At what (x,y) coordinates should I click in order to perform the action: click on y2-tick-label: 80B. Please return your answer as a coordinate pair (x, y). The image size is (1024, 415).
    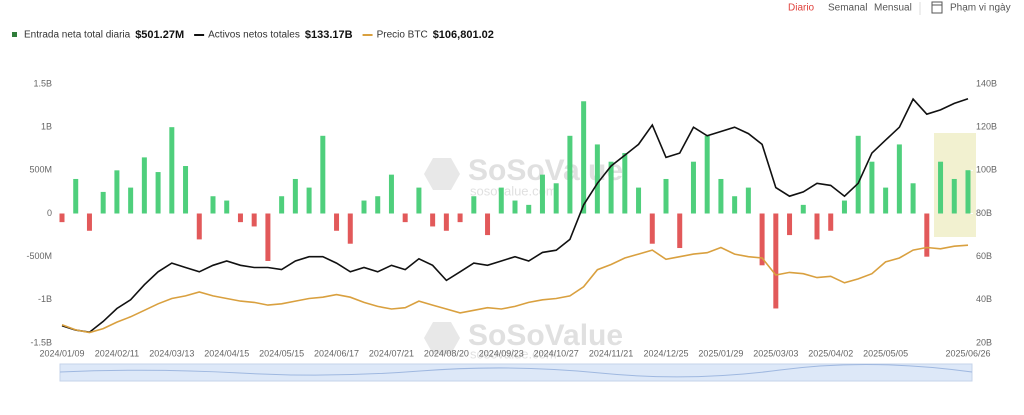
    Looking at the image, I should click on (984, 213).